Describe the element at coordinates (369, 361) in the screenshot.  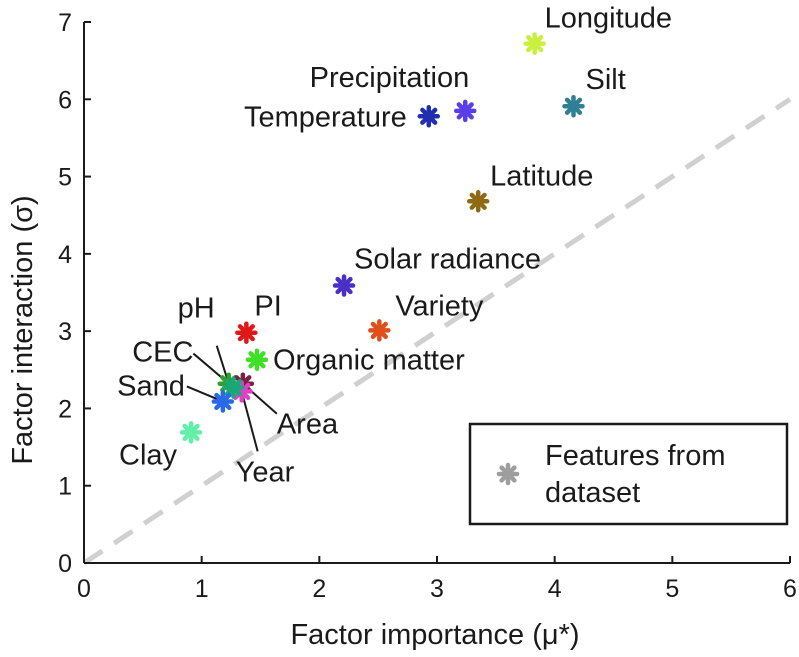
I see `point-label-organic-matter: Organic matter` at that location.